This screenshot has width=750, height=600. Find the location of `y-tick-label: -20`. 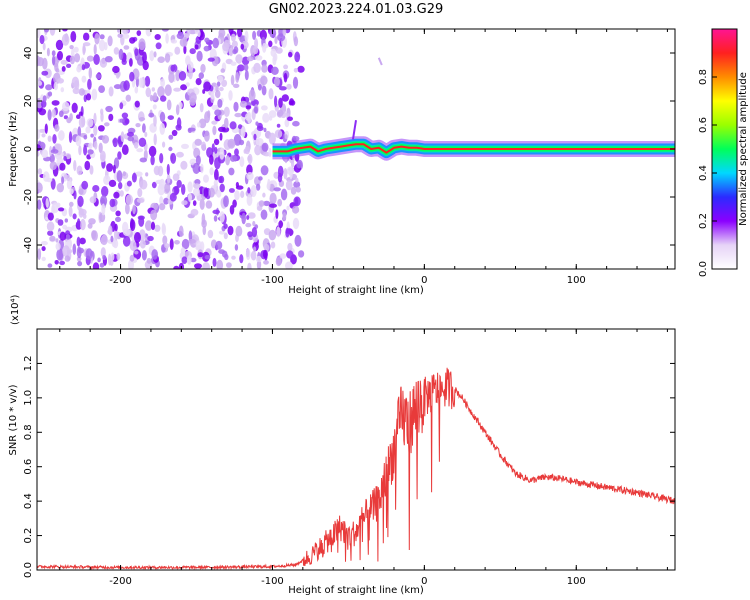

y-tick-label: -20 is located at coordinates (28, 197).